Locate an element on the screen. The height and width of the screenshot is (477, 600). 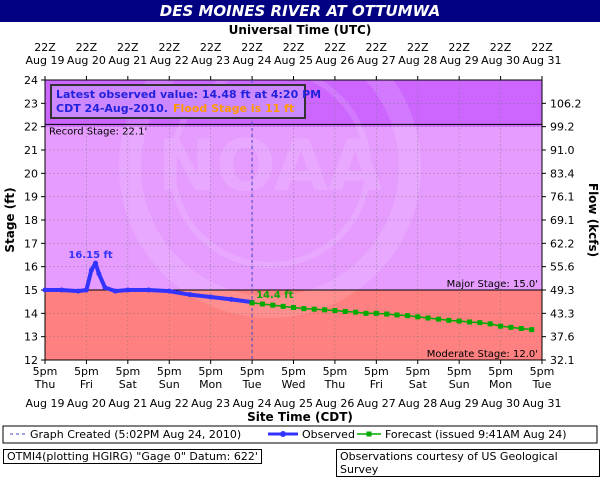
y2-tick-label: 91.0 is located at coordinates (562, 150).